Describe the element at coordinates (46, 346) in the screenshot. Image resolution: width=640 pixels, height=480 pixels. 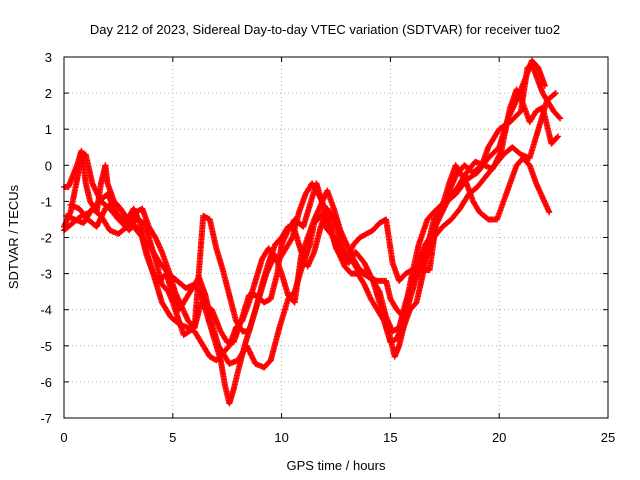
I see `y-tick-label: -5` at that location.